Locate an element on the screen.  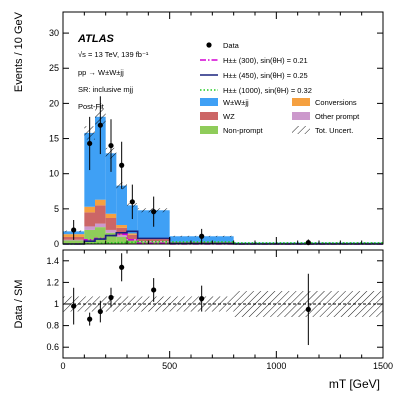
main-y-axis-label: Events / 10 GeV is located at coordinates (19, 51).